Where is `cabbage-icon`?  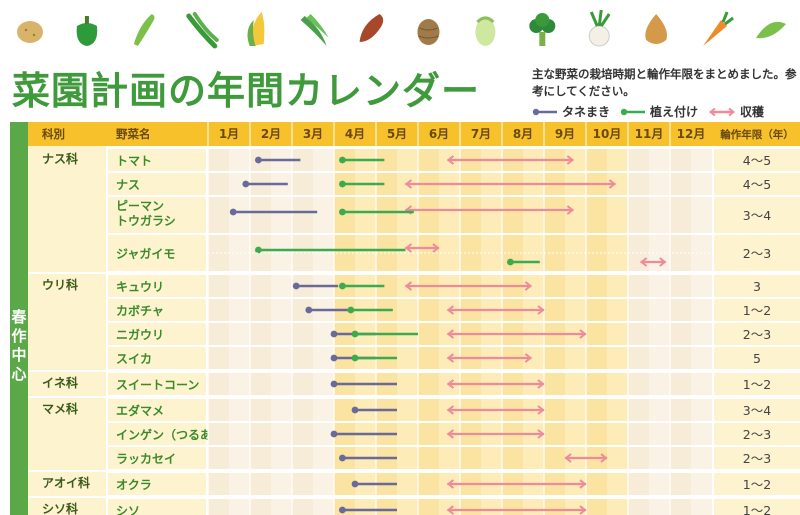
cabbage-icon is located at coordinates (485, 31).